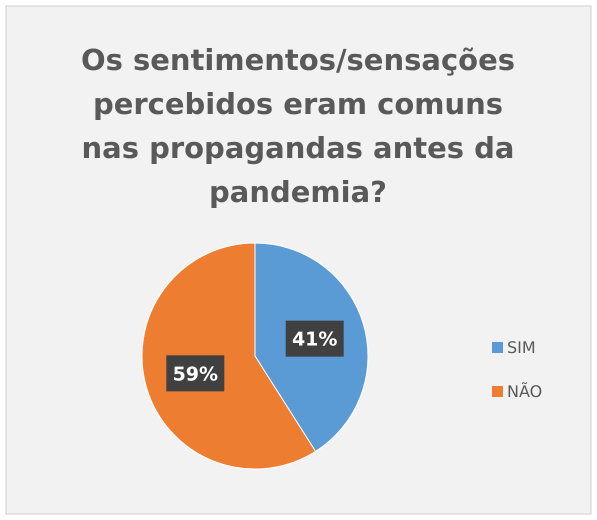 The width and height of the screenshot is (597, 520). What do you see at coordinates (521, 347) in the screenshot?
I see `legend-label: SIM` at bounding box center [521, 347].